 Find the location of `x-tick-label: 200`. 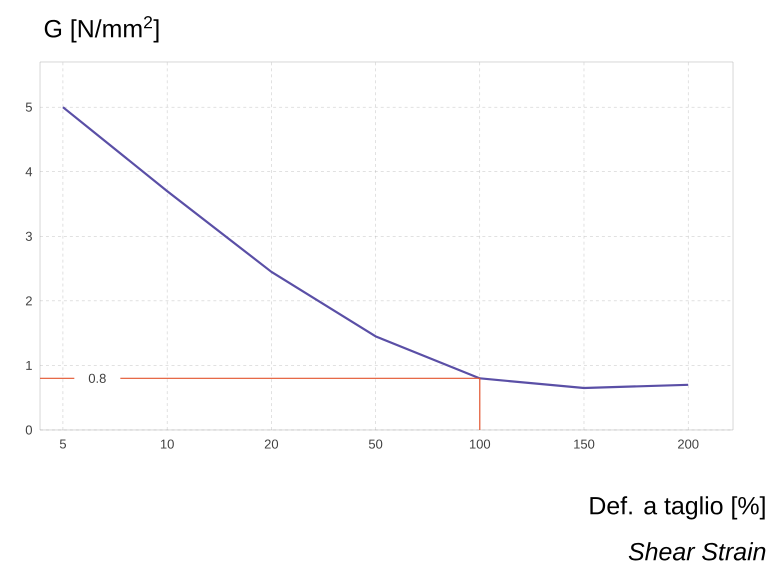

x-tick-label: 200 is located at coordinates (688, 444).